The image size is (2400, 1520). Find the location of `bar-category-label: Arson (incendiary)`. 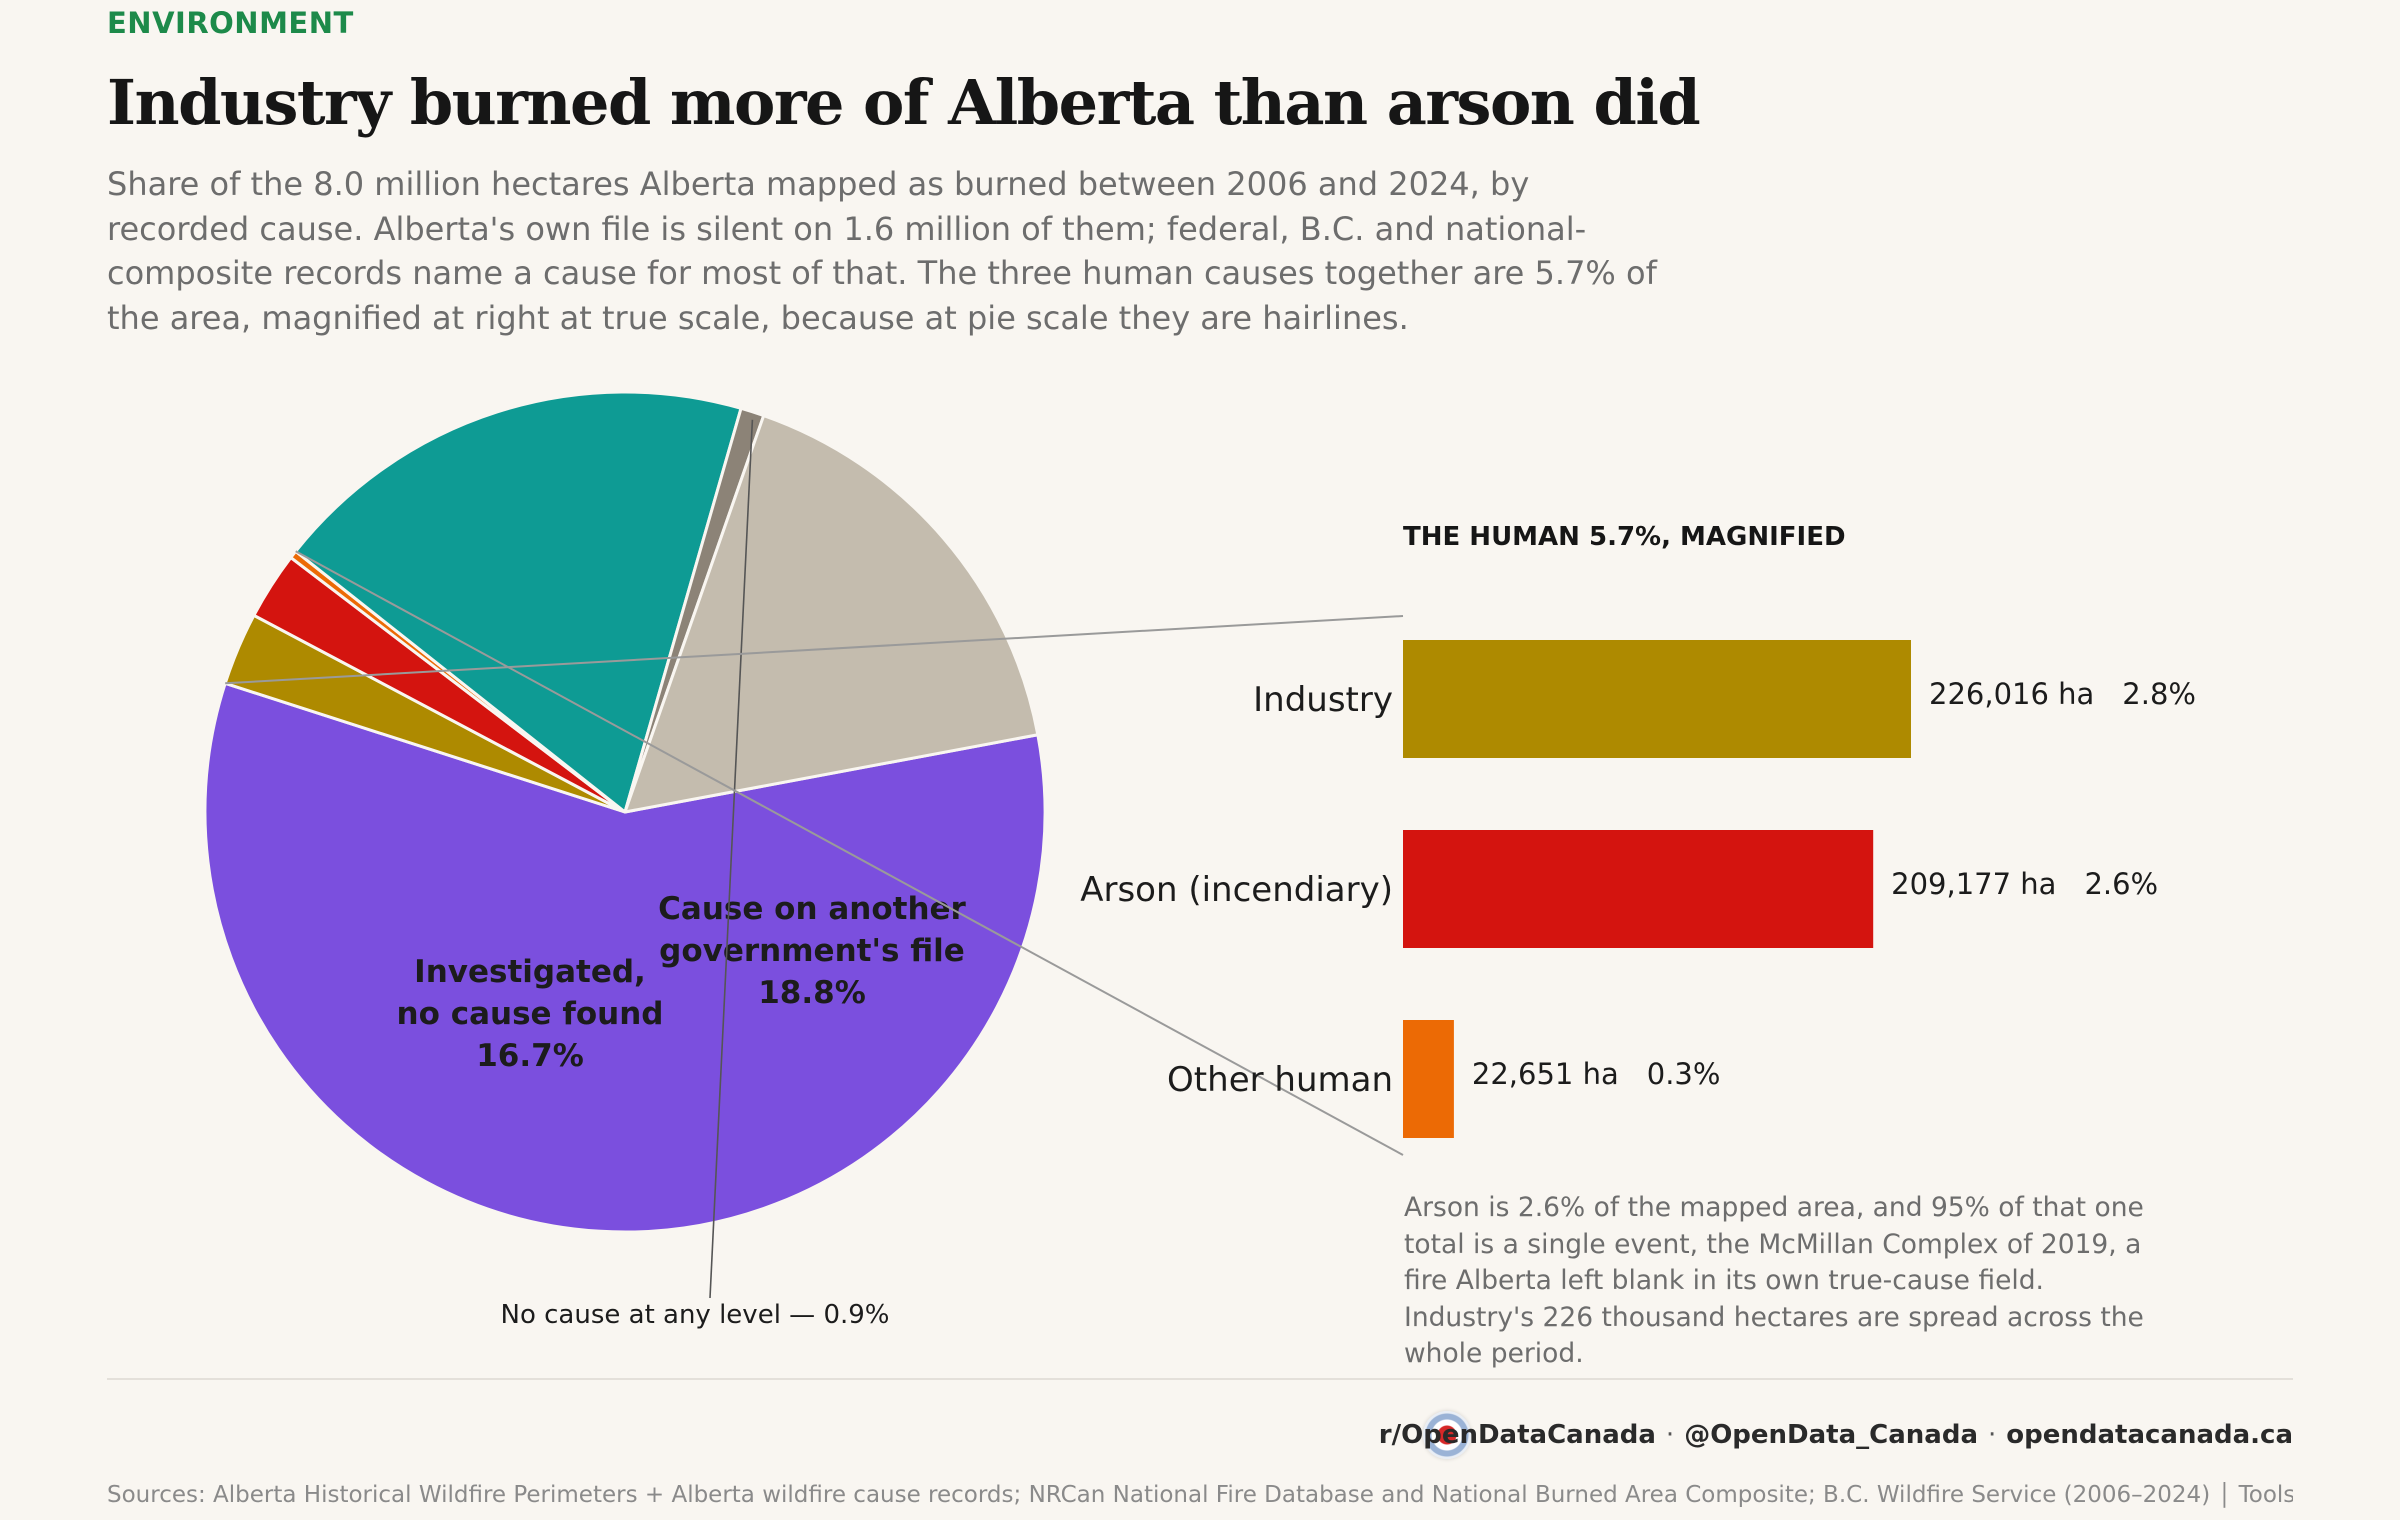

bar-category-label: Arson (incendiary) is located at coordinates (1236, 890).